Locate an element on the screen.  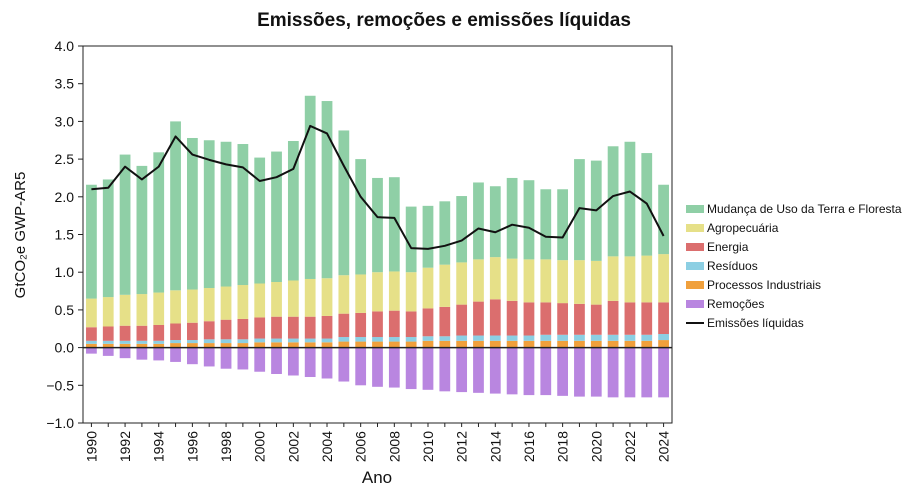
bar-mudan-a-de-uso-da-terra-e-floresta-1995 is located at coordinates (175, 206).